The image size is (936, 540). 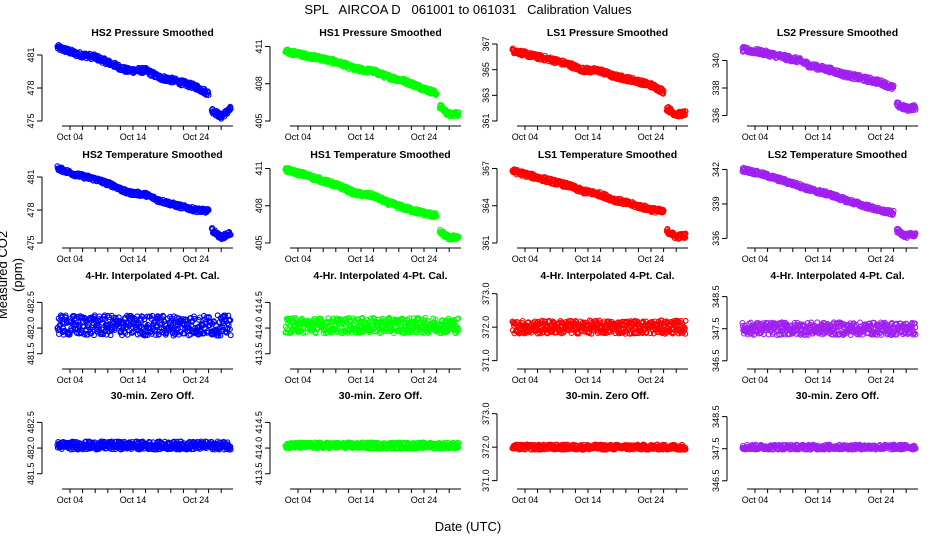 What do you see at coordinates (837, 33) in the screenshot?
I see `panel-title: LS2 Pressure Smoothed` at bounding box center [837, 33].